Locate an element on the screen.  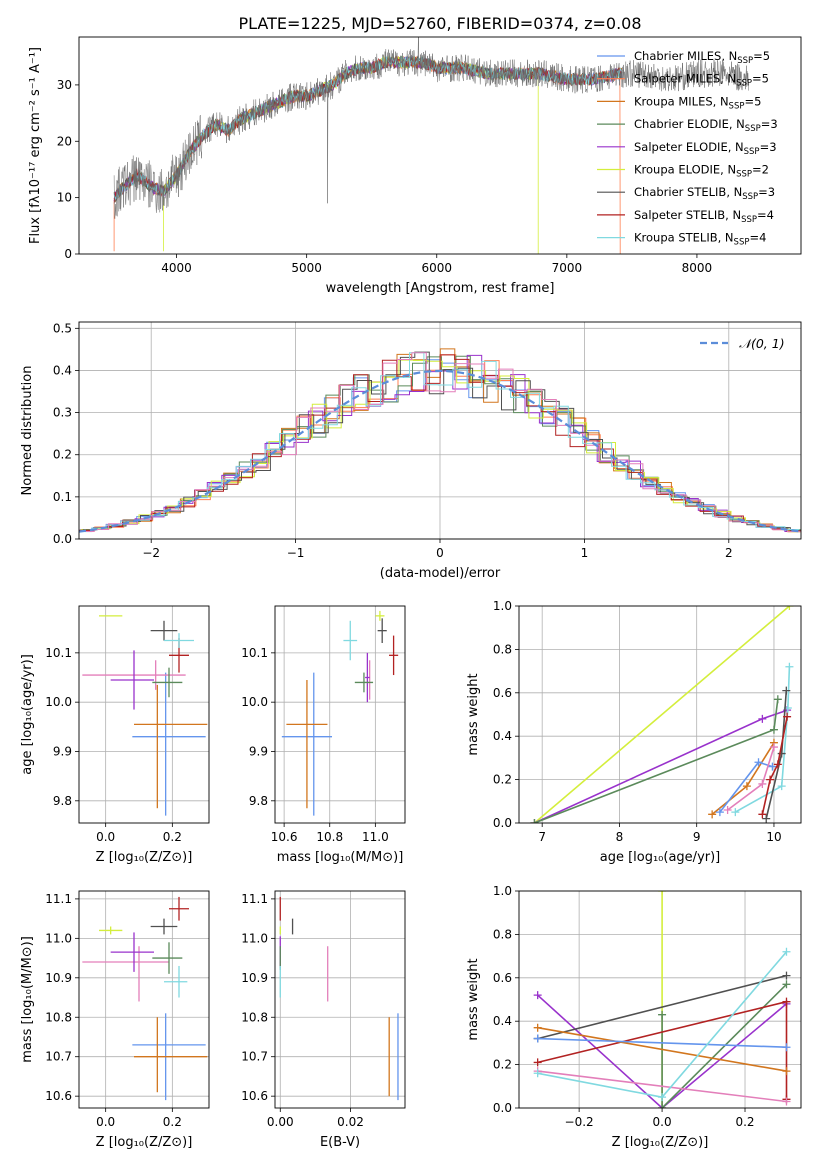
y-tick-label: 0.2 is located at coordinates (502, 780).